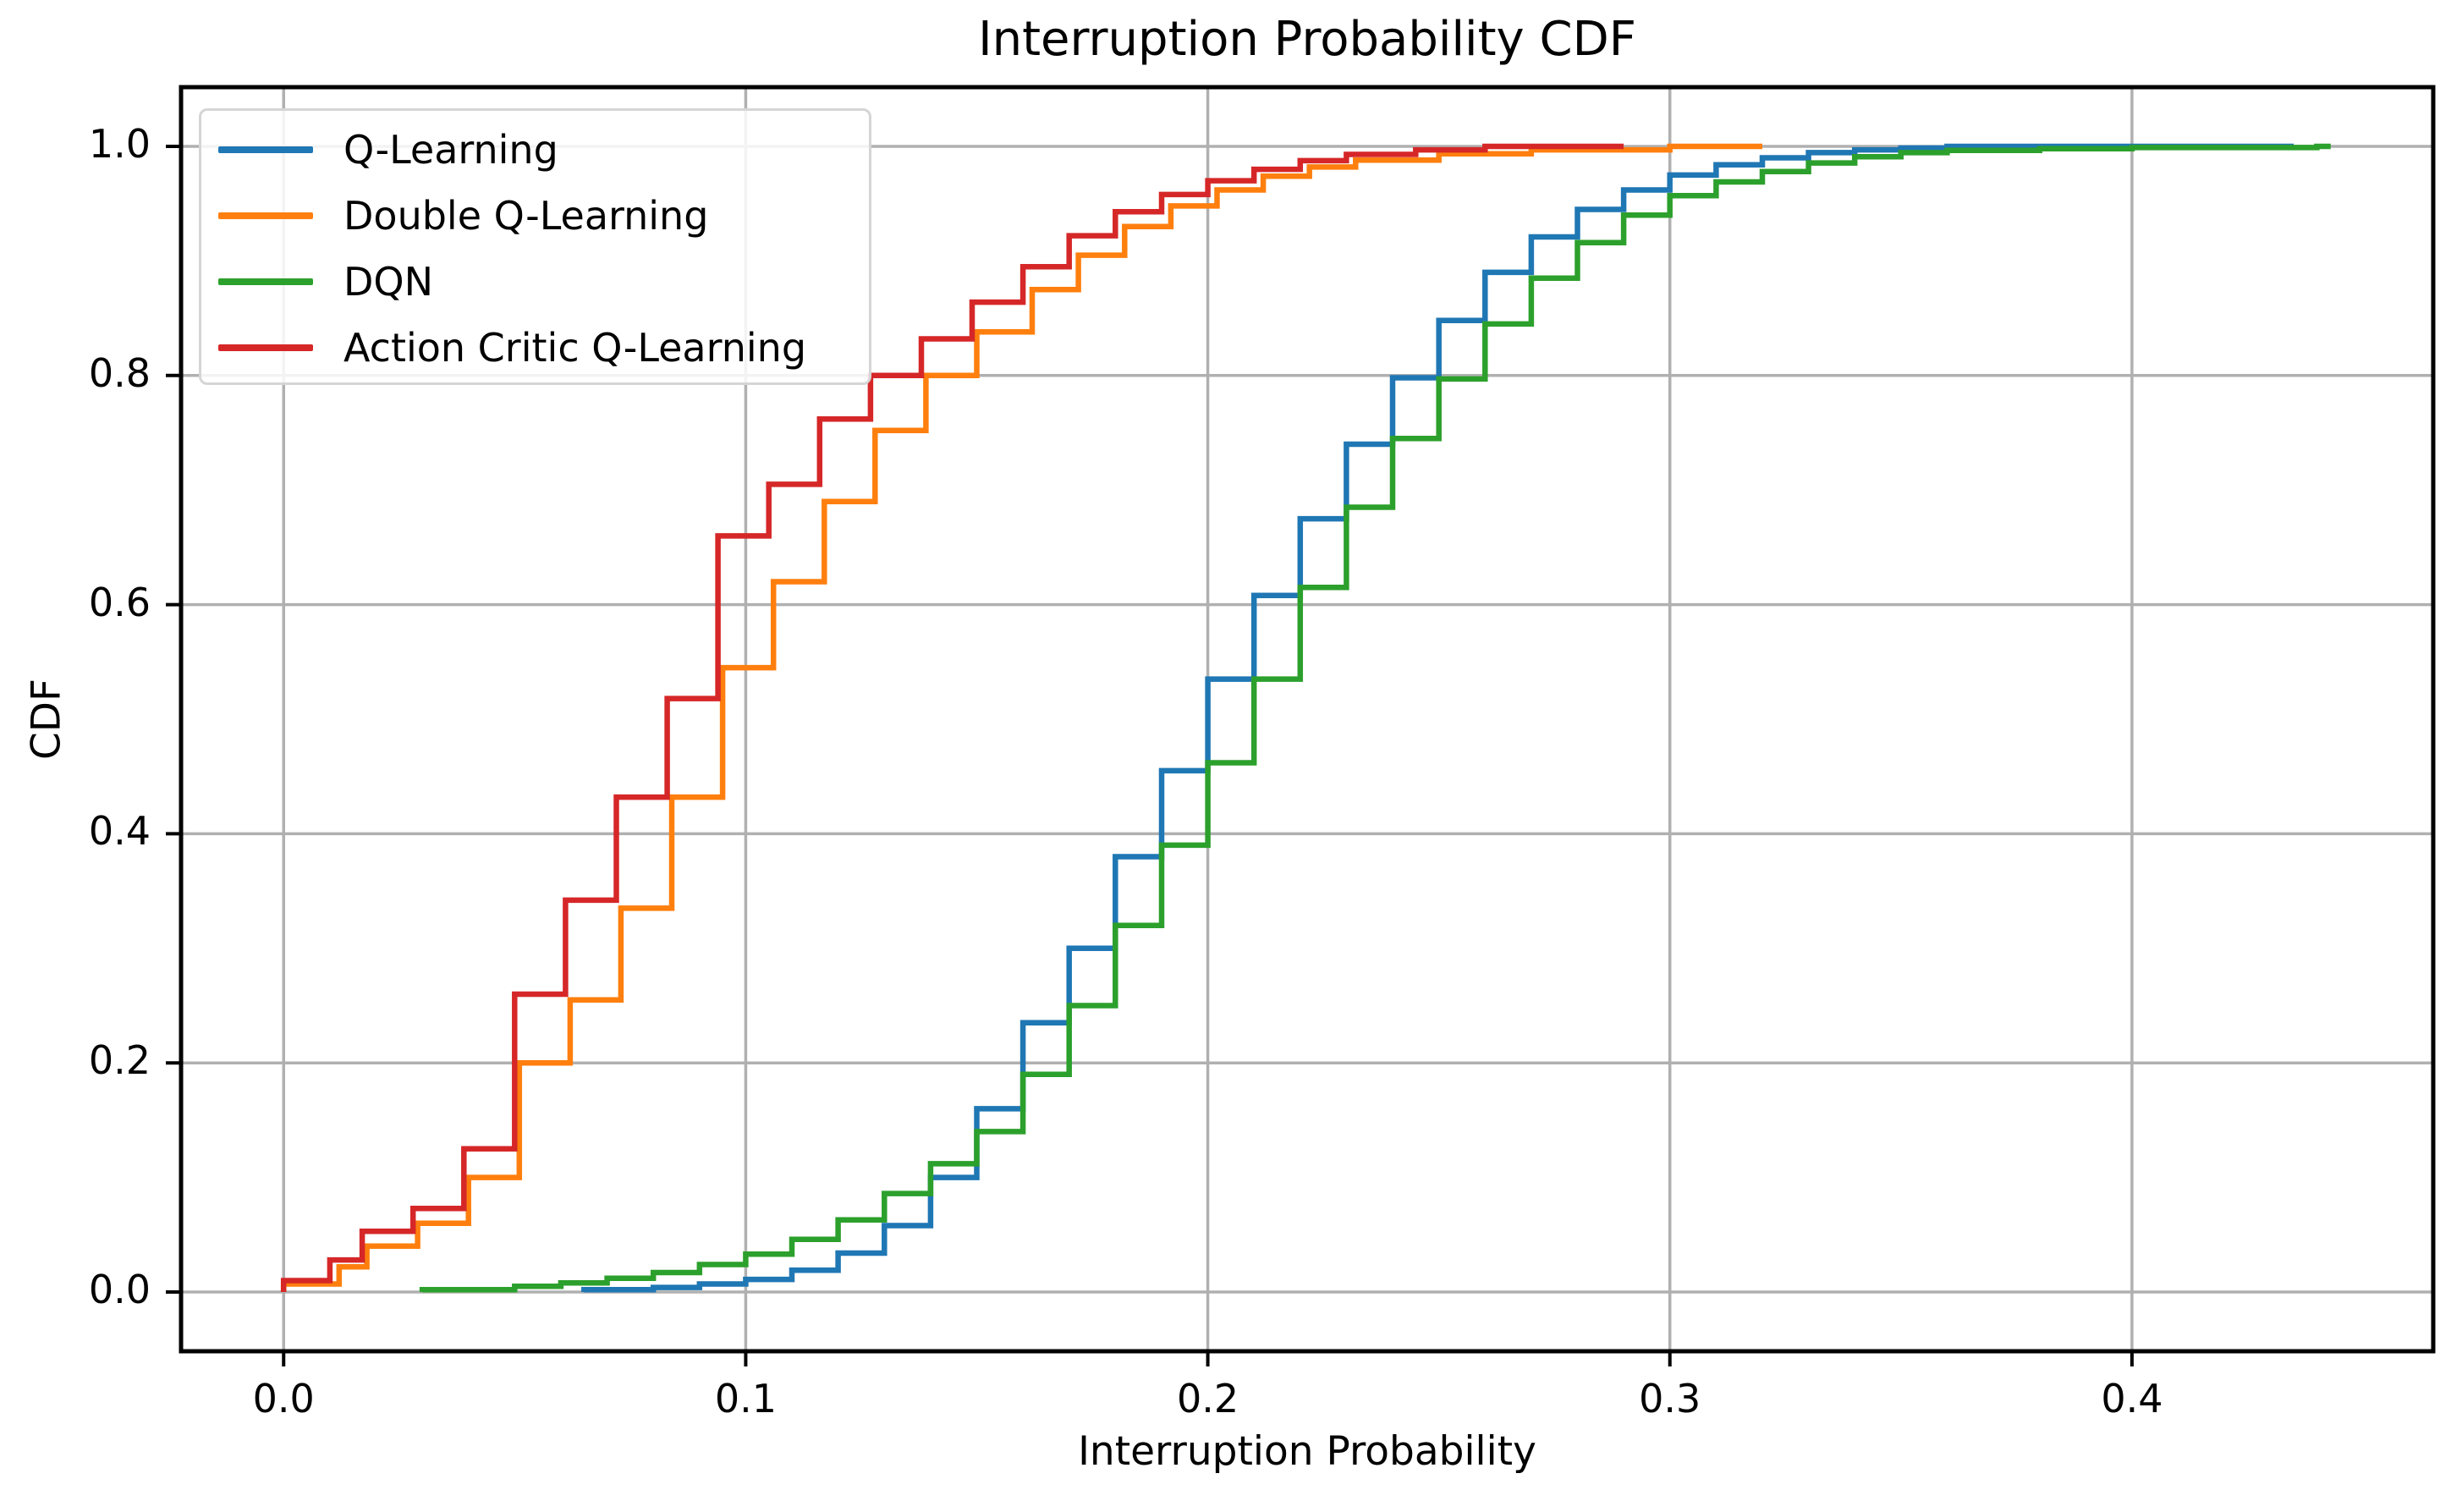 Image resolution: width=2451 pixels, height=1512 pixels. I want to click on legend-row: Q-Learning, so click(535, 150).